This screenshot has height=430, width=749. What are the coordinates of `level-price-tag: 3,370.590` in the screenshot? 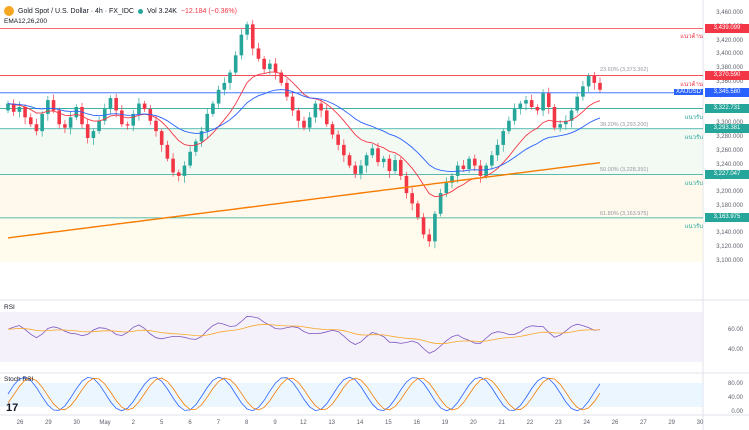 It's located at (727, 76).